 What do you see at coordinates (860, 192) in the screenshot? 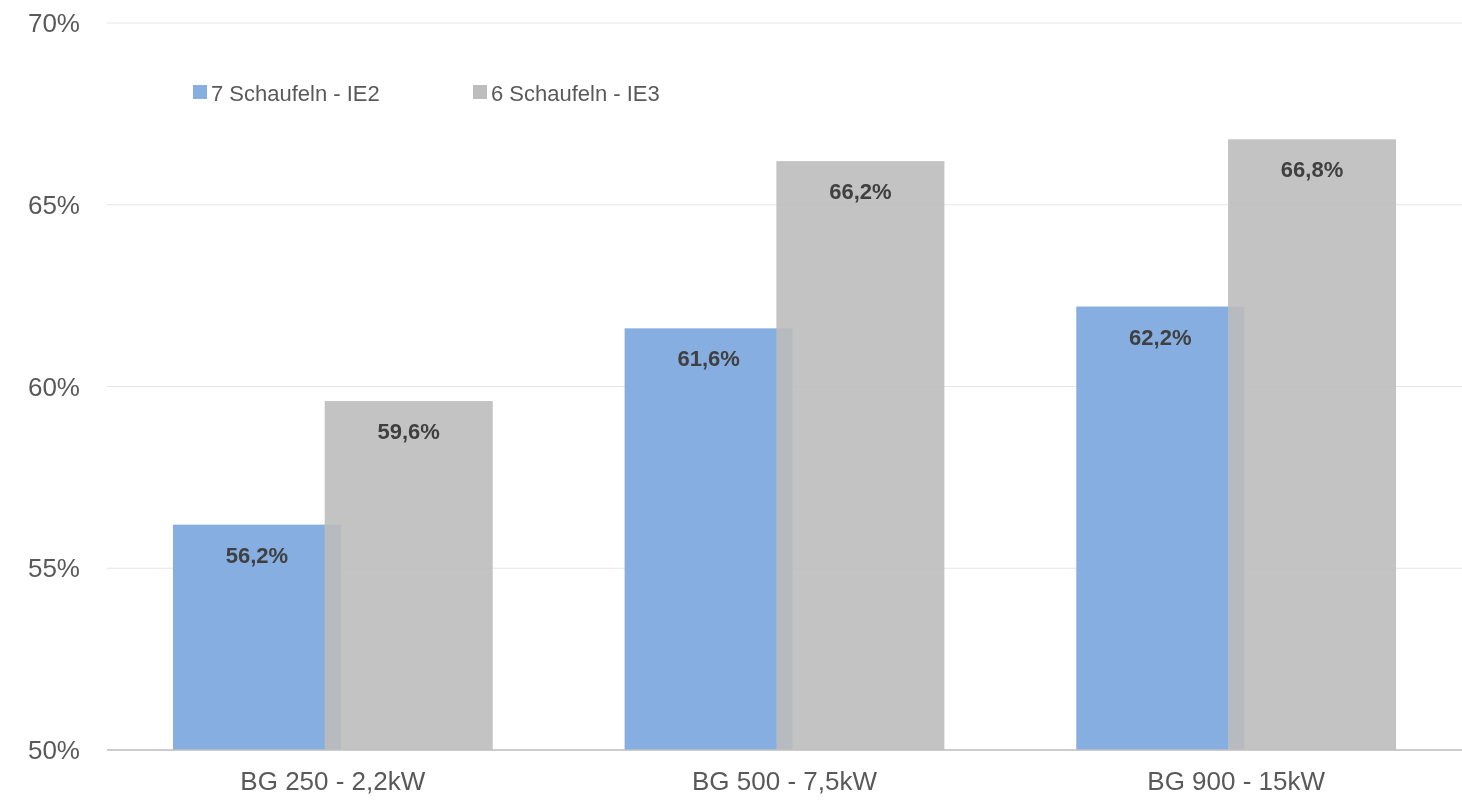
I see `data-label: 66,2%` at bounding box center [860, 192].